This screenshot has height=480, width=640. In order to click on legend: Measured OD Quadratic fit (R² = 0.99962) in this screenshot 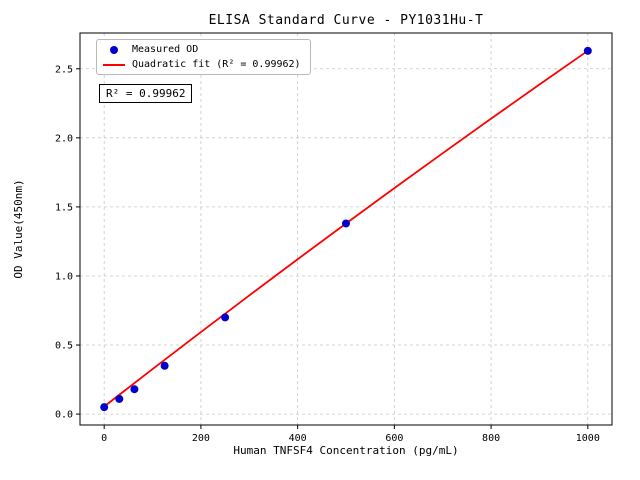, I will do `click(203, 57)`.